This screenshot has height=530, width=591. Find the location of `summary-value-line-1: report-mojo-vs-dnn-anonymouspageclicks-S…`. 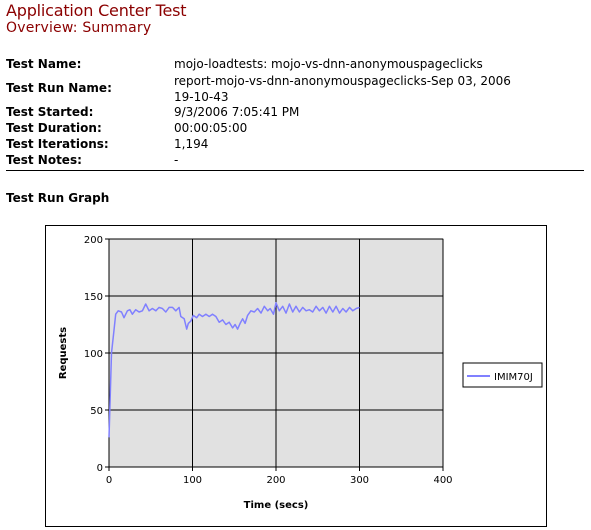

summary-value-line-1: report-mojo-vs-dnn-anonymouspageclicks-S… is located at coordinates (342, 81).